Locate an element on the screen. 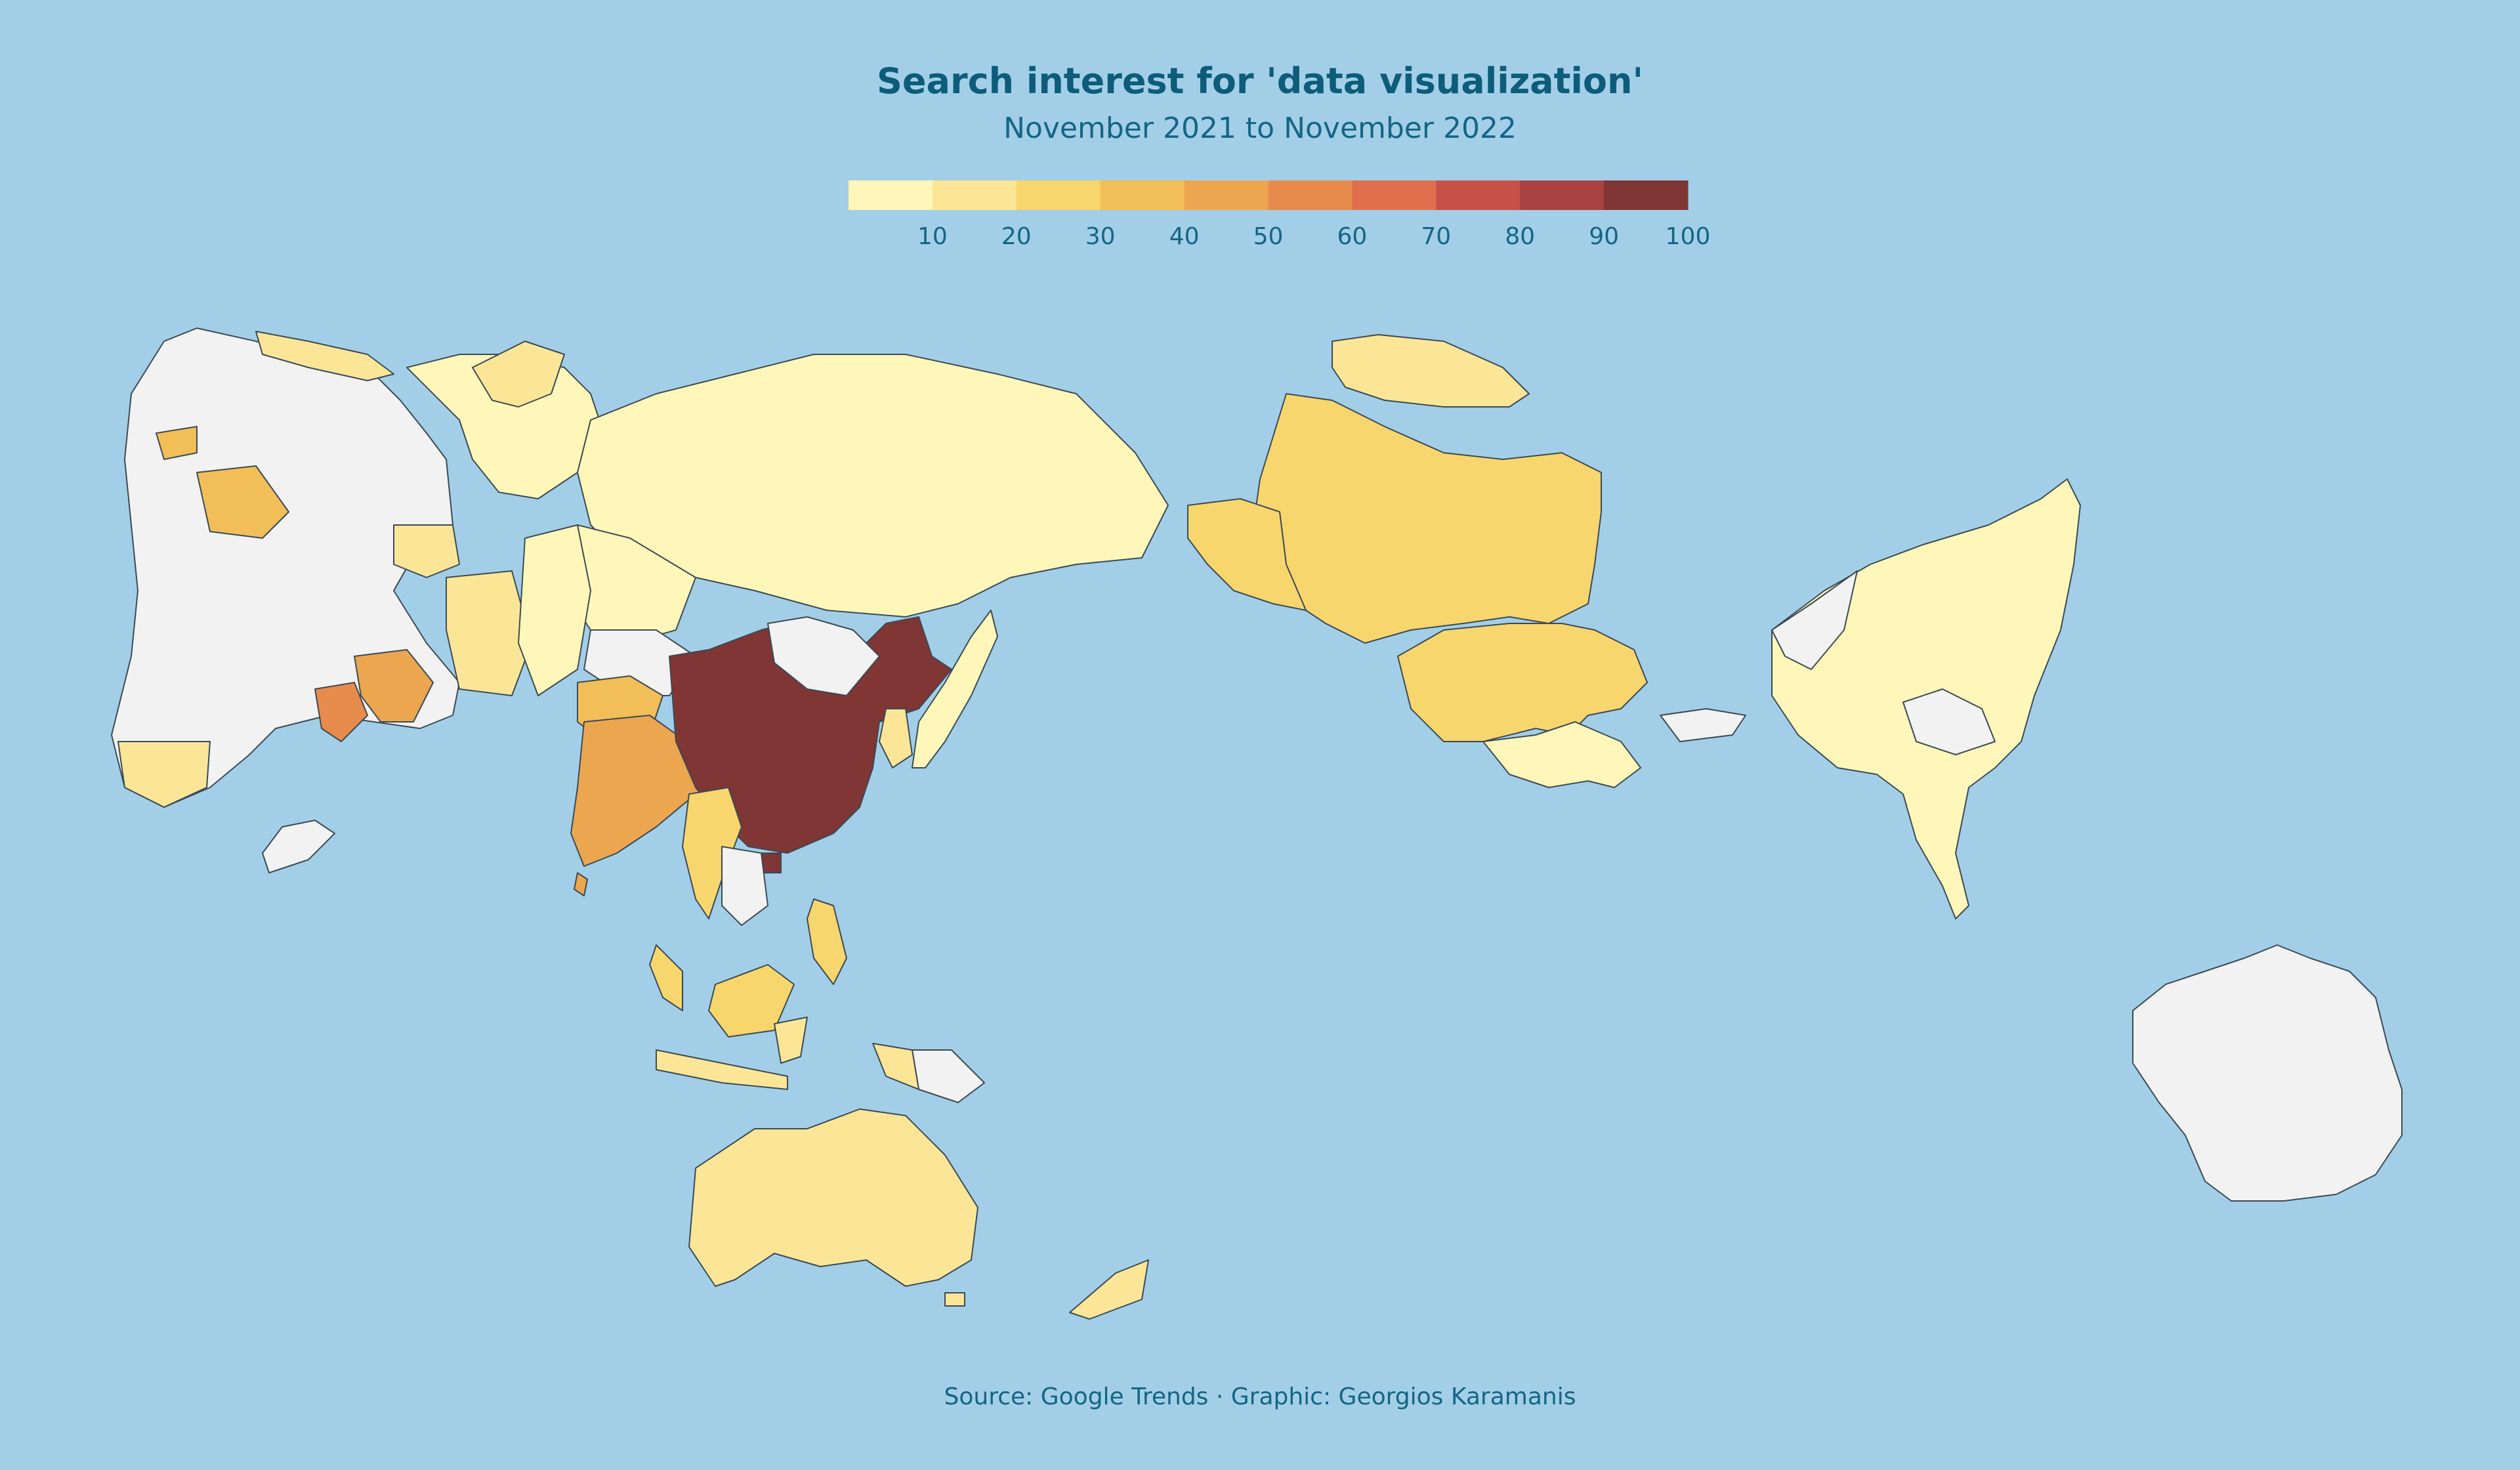 The width and height of the screenshot is (2520, 1470). hainan is located at coordinates (771, 862).